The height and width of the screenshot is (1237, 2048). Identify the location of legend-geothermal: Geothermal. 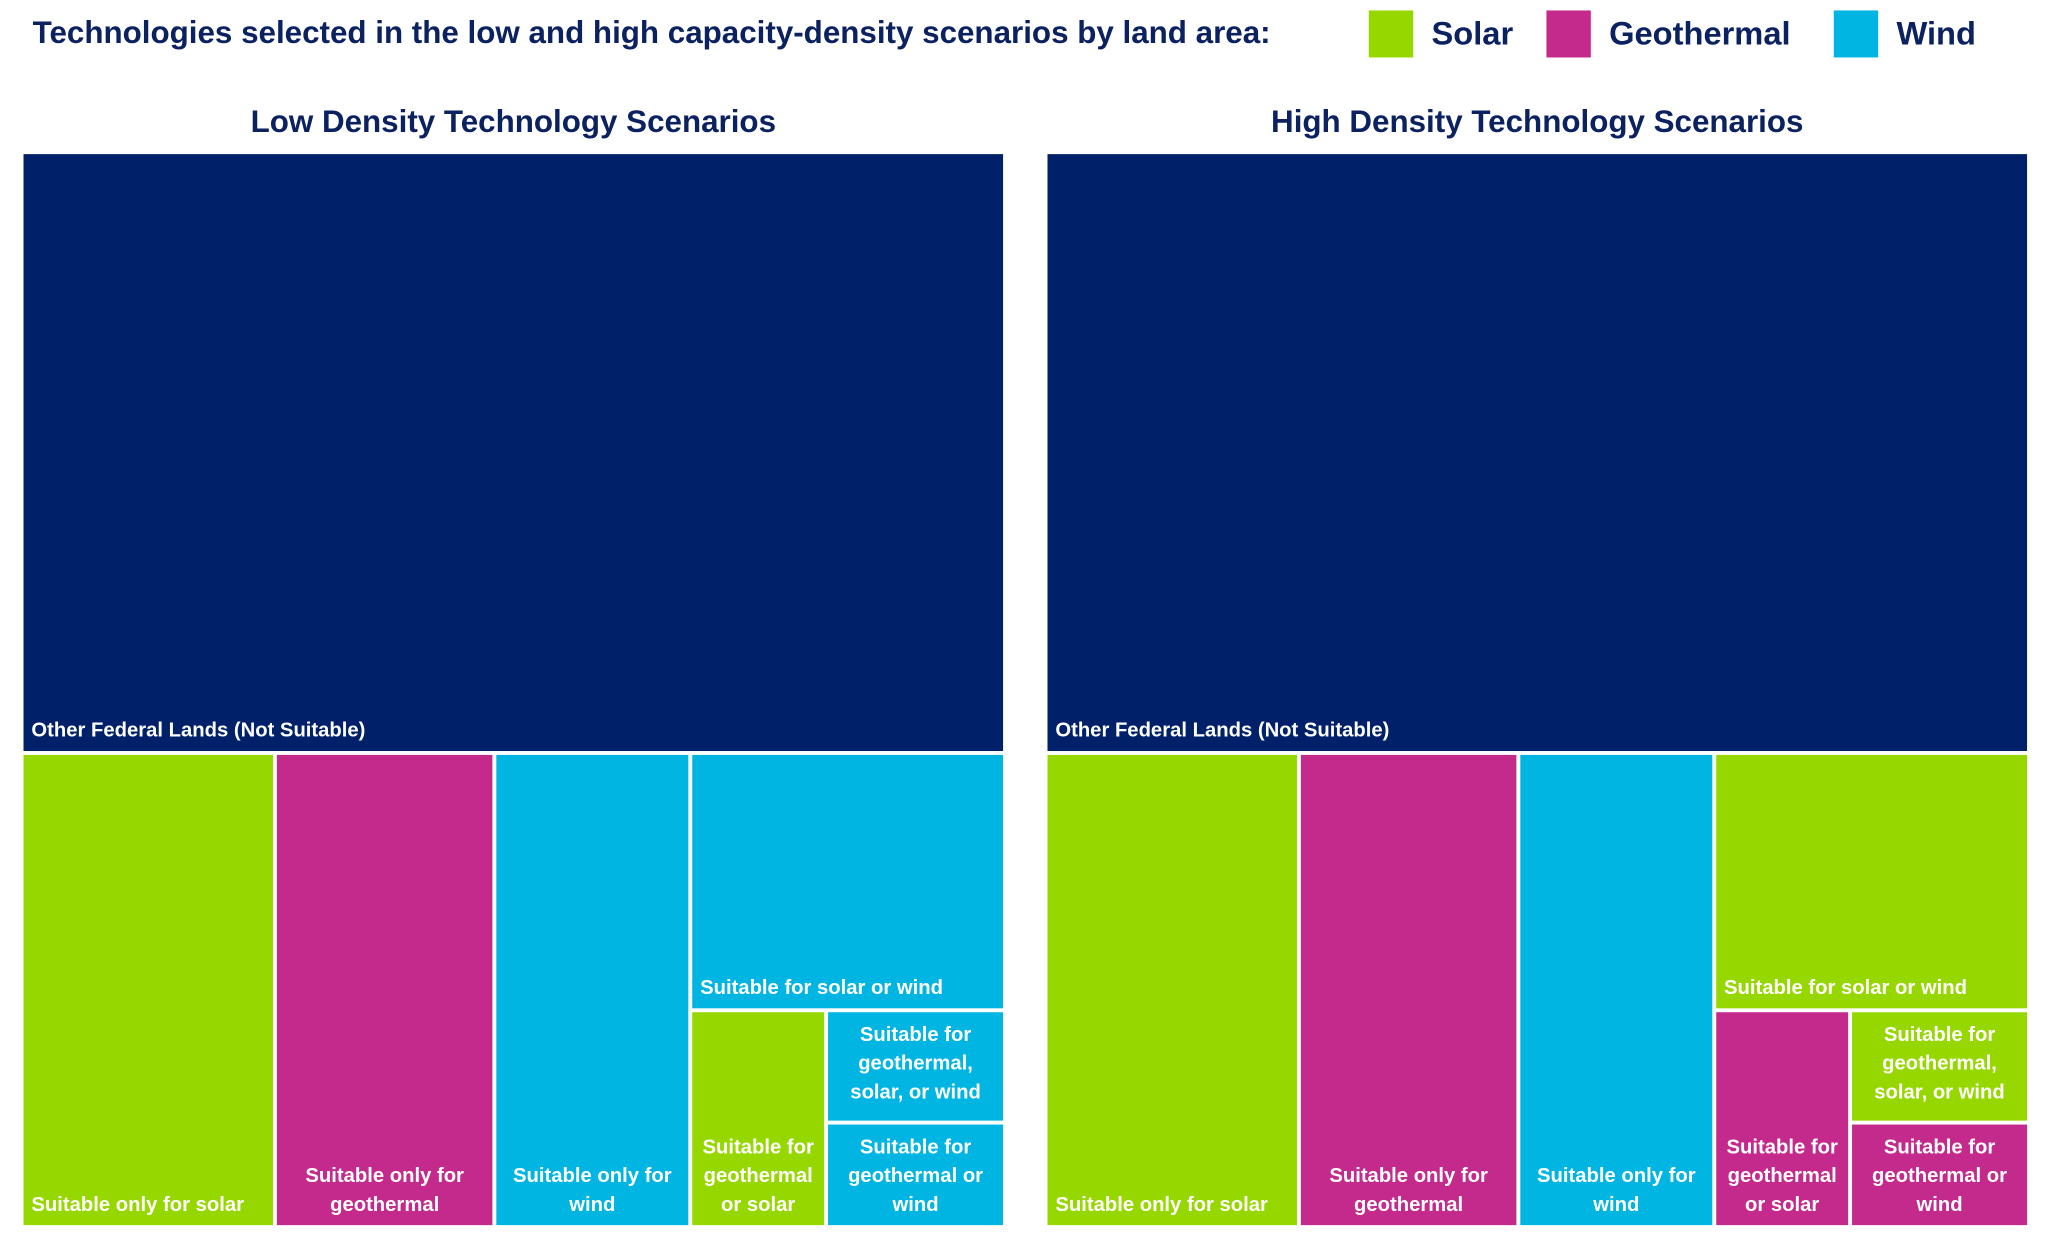
(1668, 34).